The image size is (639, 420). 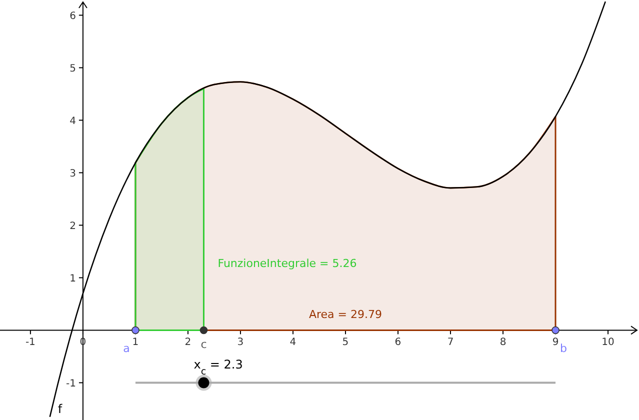 I want to click on x-tick-label: 4, so click(x=293, y=342).